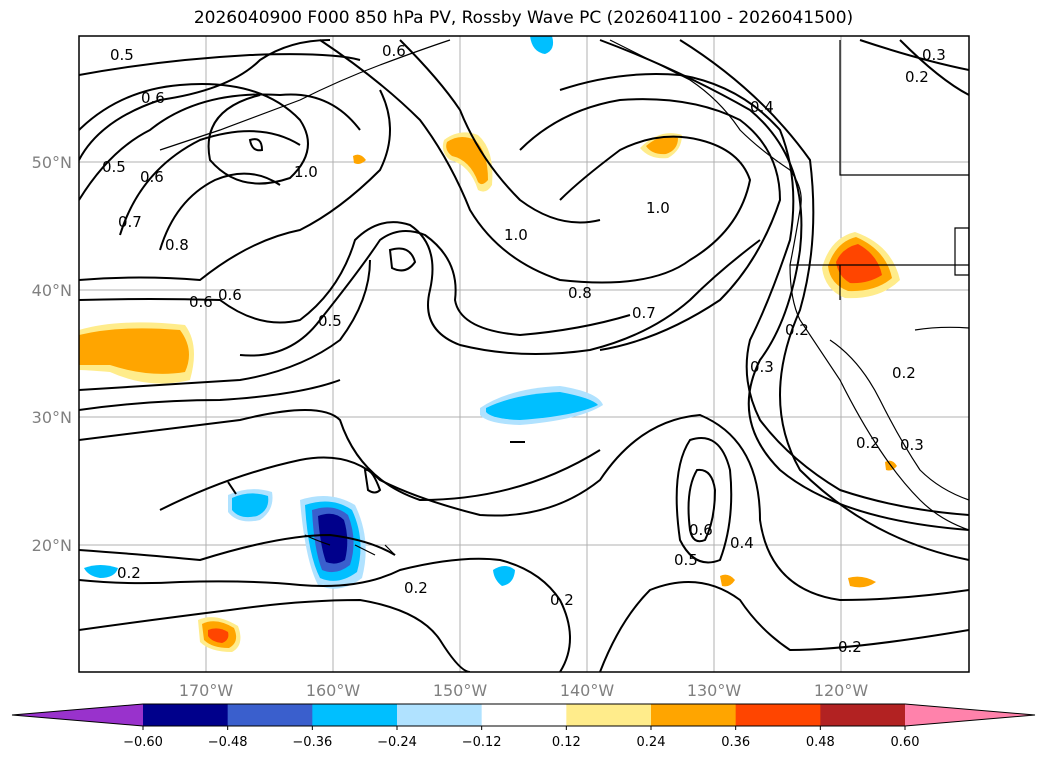  Describe the element at coordinates (206, 690) in the screenshot. I see `lon-label: 170°W` at that location.